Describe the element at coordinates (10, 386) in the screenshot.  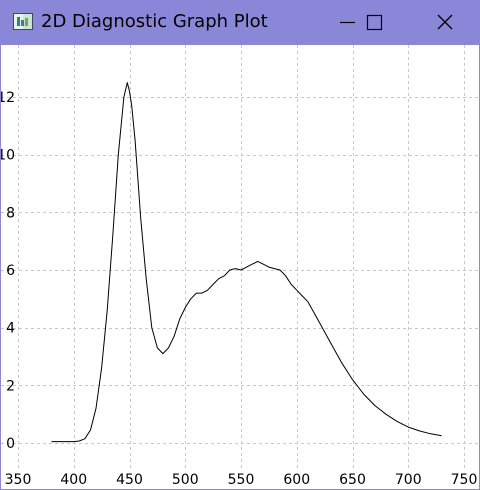
I see `y-tick-label: 2` at that location.